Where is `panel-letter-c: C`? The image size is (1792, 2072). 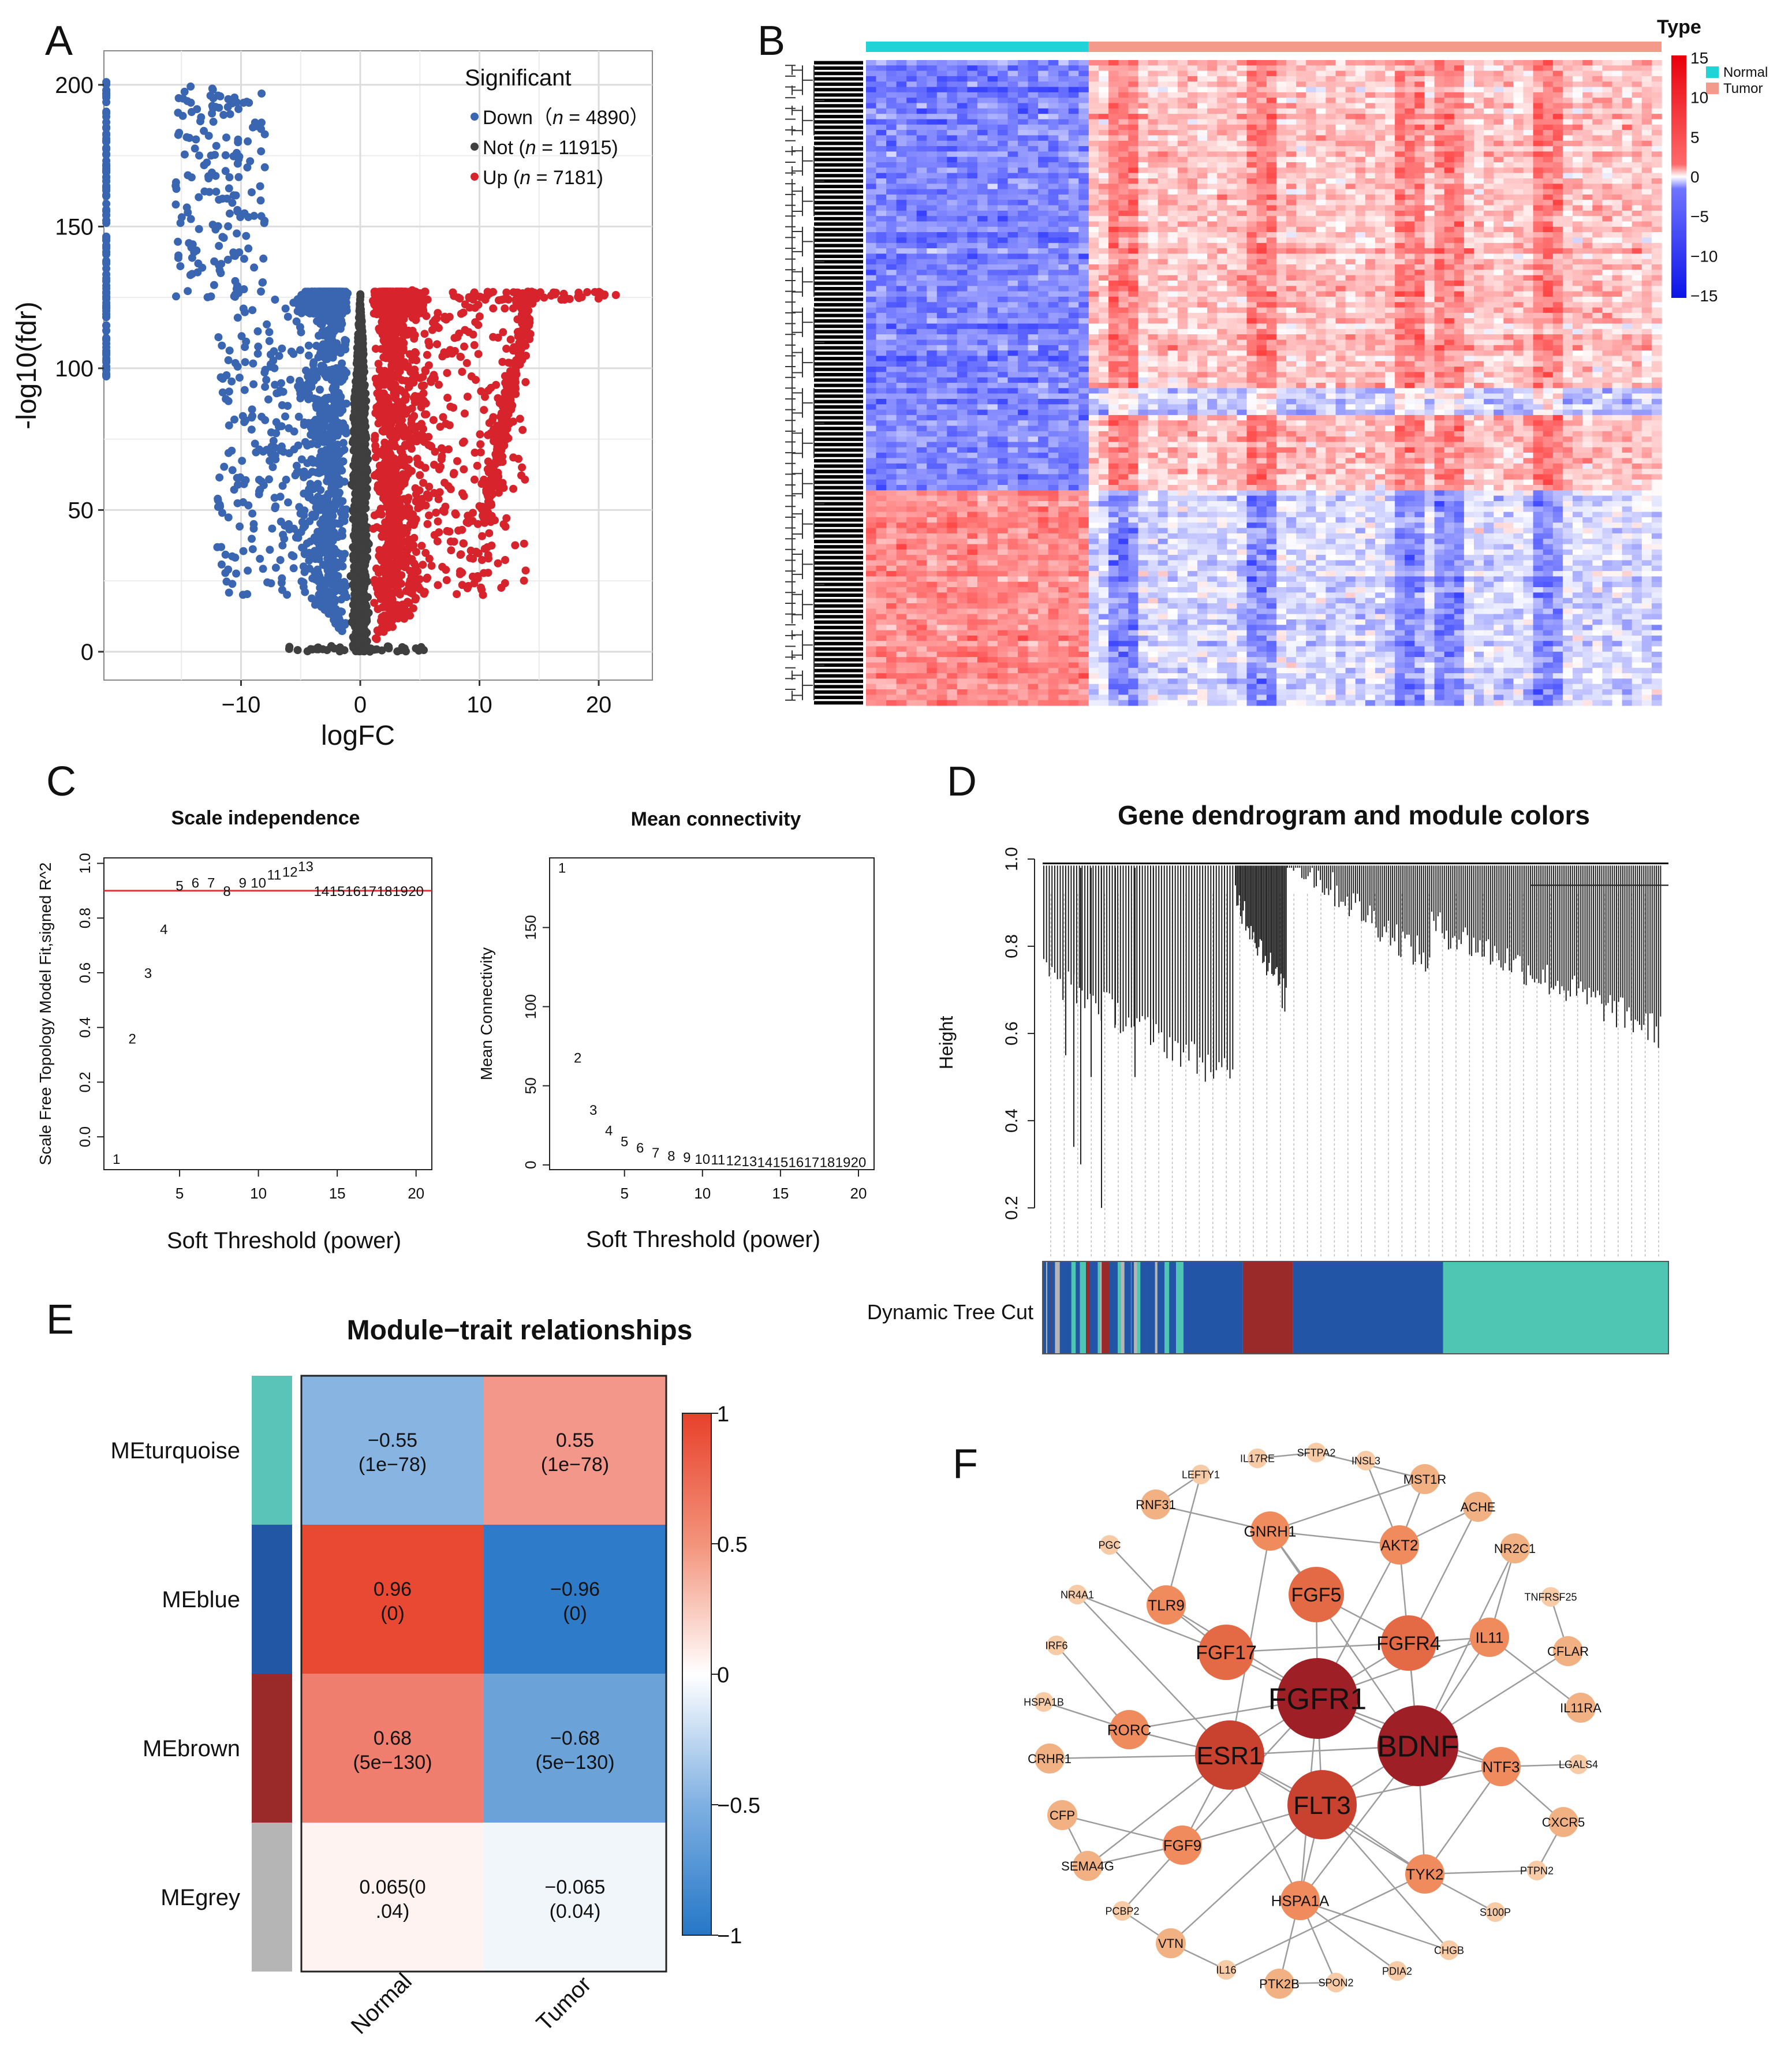
panel-letter-c: C is located at coordinates (61, 782).